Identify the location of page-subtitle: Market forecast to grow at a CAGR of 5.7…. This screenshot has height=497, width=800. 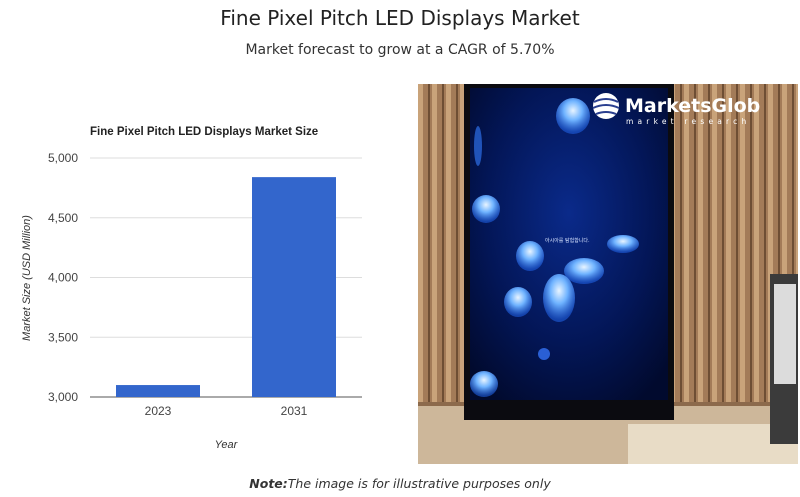
(400, 50).